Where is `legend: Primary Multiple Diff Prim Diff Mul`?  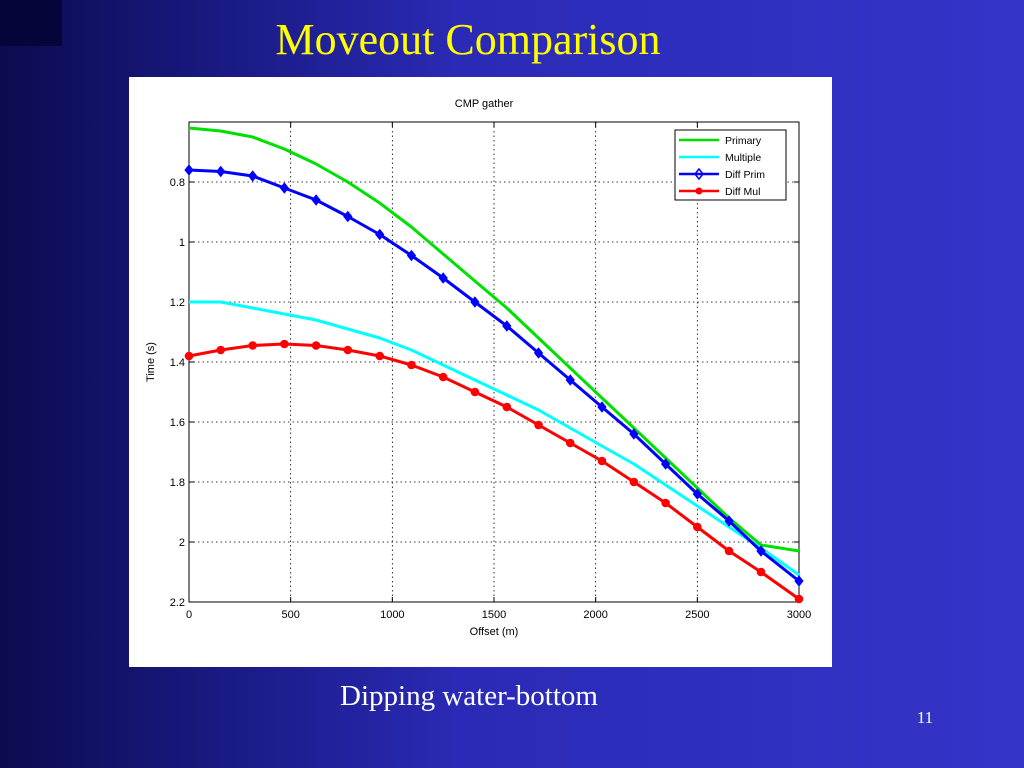 legend: Primary Multiple Diff Prim Diff Mul is located at coordinates (730, 165).